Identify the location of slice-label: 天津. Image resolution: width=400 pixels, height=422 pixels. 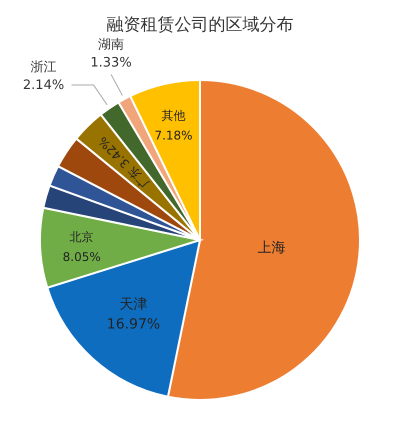
(133, 304).